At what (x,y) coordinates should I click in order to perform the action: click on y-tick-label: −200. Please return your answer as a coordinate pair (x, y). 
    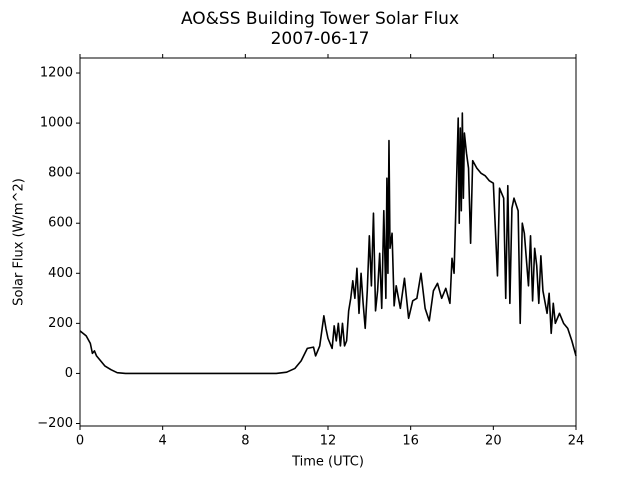
    Looking at the image, I should click on (55, 423).